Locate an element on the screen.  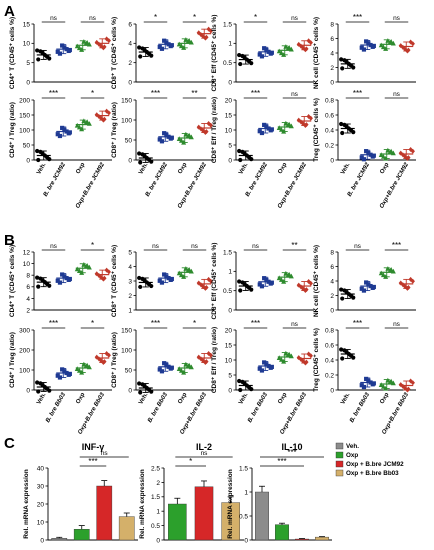
chart-A-r2-c2-ylabel: CD8⁺ / Treg (ratio) is located at coordinates (114, 130).